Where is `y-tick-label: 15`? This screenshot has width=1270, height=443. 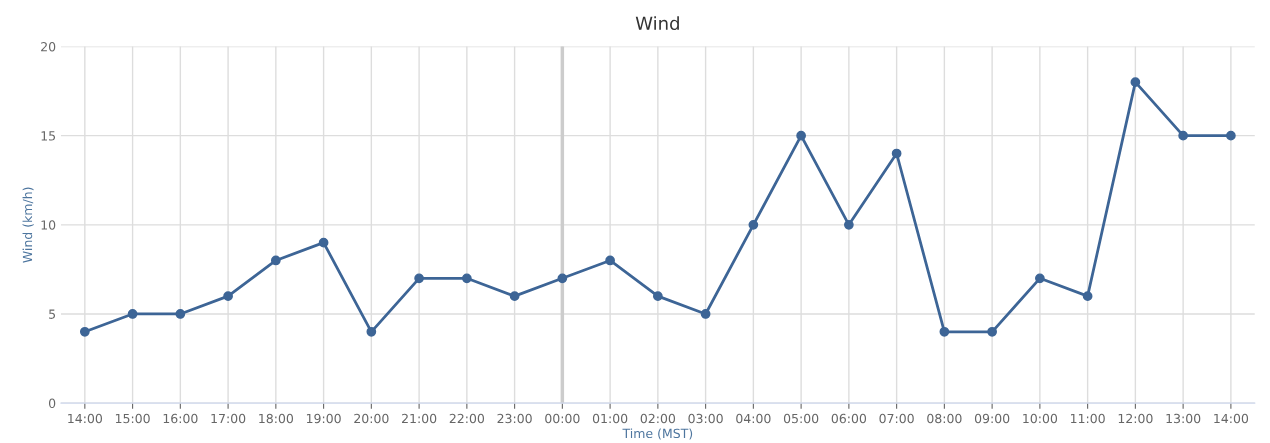
y-tick-label: 15 is located at coordinates (48, 136).